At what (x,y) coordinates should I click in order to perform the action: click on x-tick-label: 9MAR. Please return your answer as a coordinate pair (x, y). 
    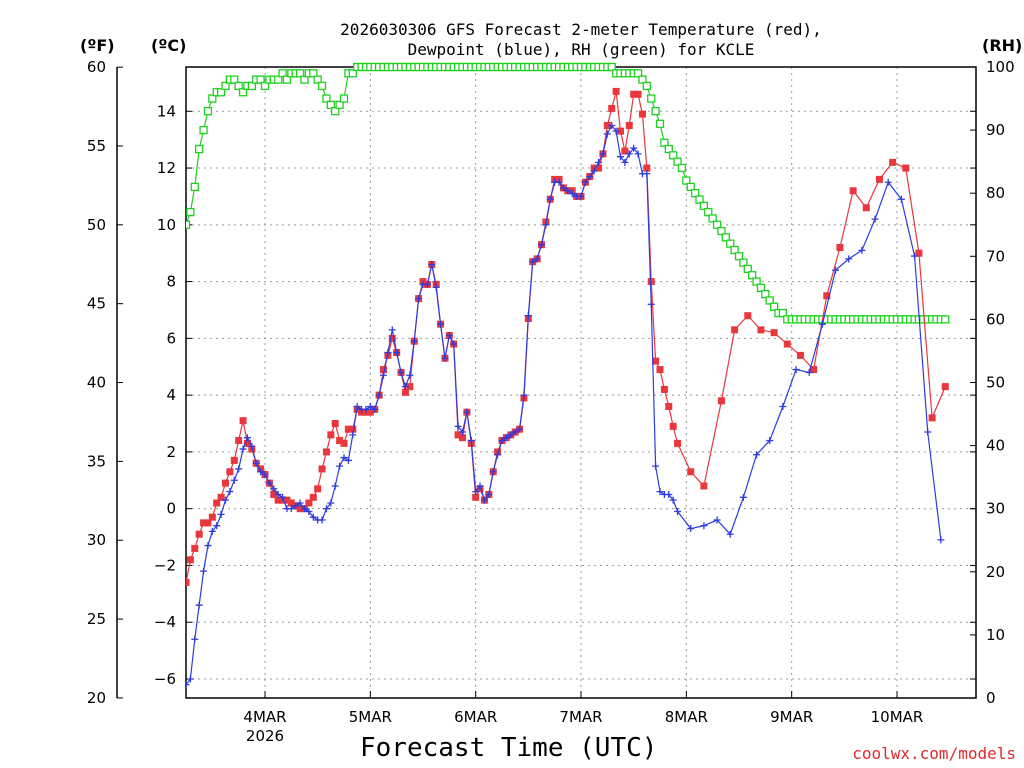
    Looking at the image, I should click on (791, 717).